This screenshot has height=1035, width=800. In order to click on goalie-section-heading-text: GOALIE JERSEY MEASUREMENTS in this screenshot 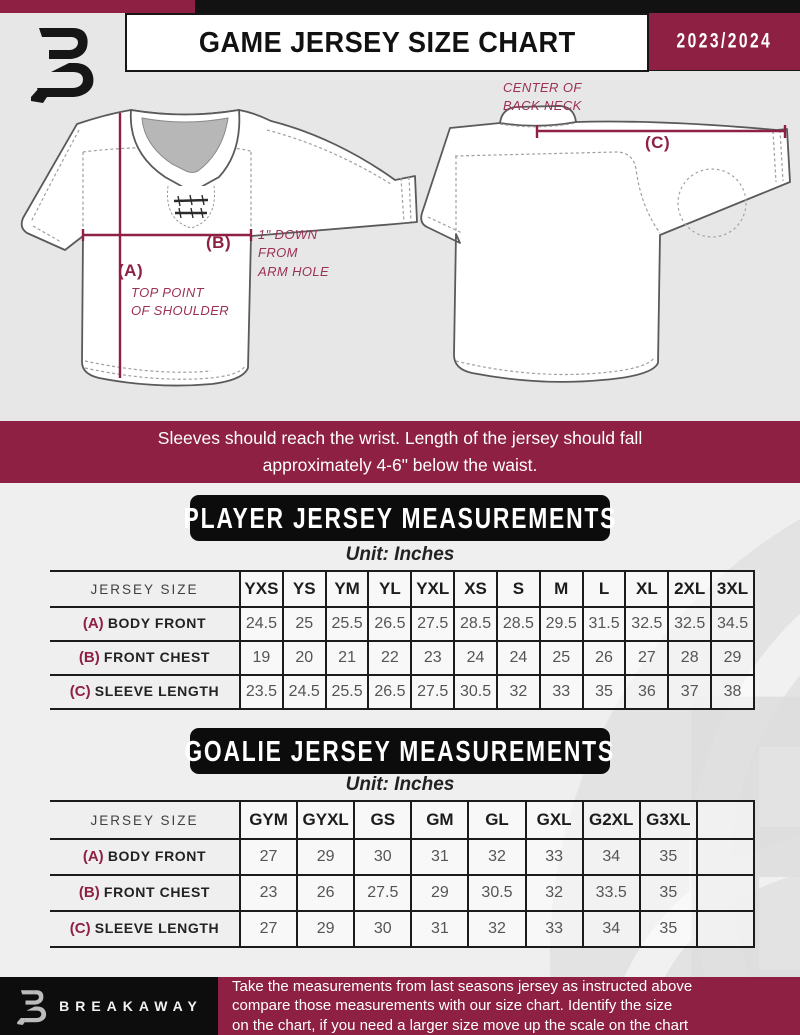, I will do `click(400, 750)`.